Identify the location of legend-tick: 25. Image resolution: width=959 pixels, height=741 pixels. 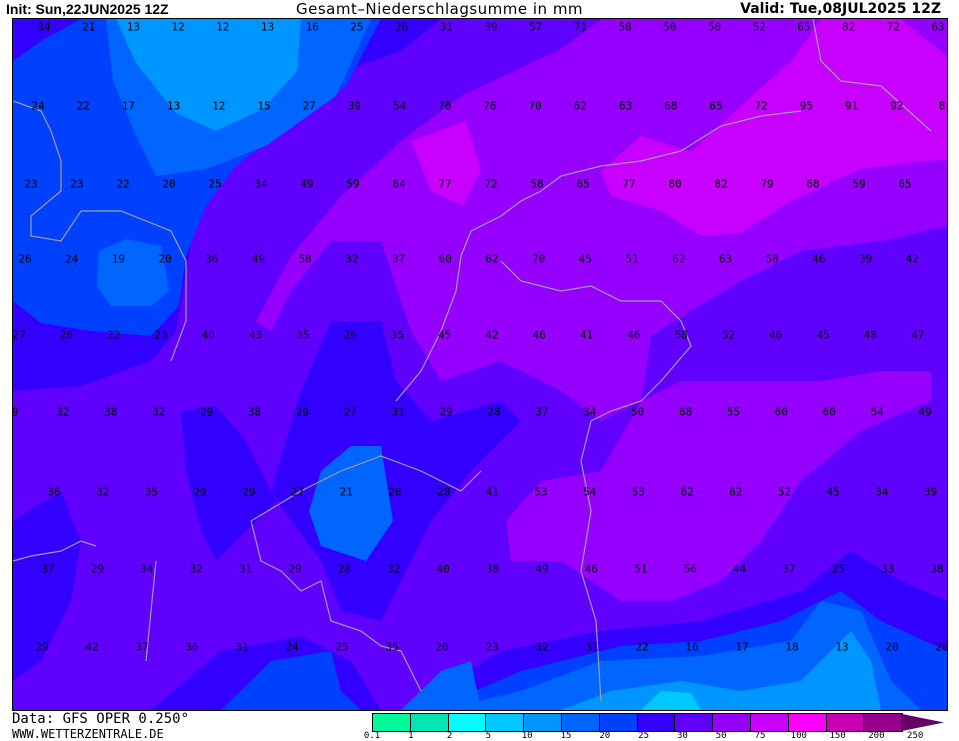
(644, 736).